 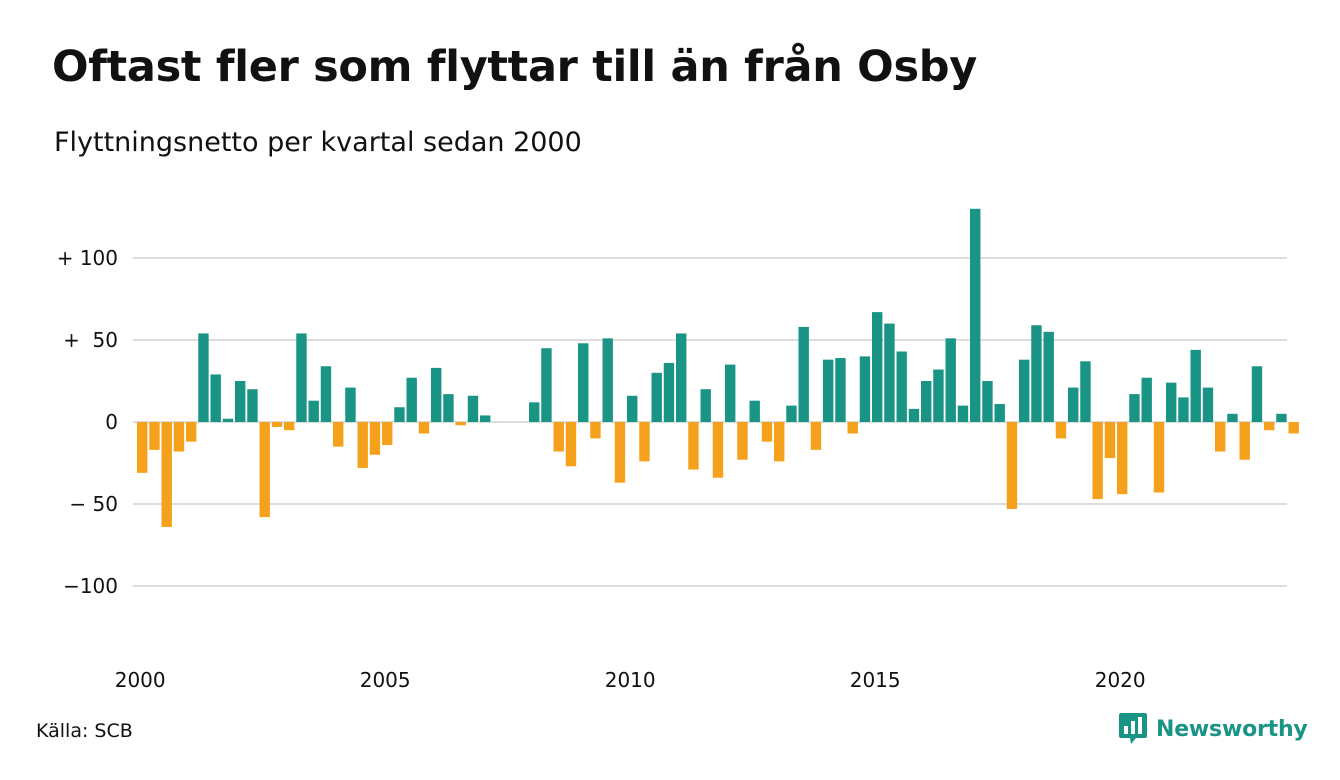 What do you see at coordinates (999, 412) in the screenshot?
I see `bar-2017-k3` at bounding box center [999, 412].